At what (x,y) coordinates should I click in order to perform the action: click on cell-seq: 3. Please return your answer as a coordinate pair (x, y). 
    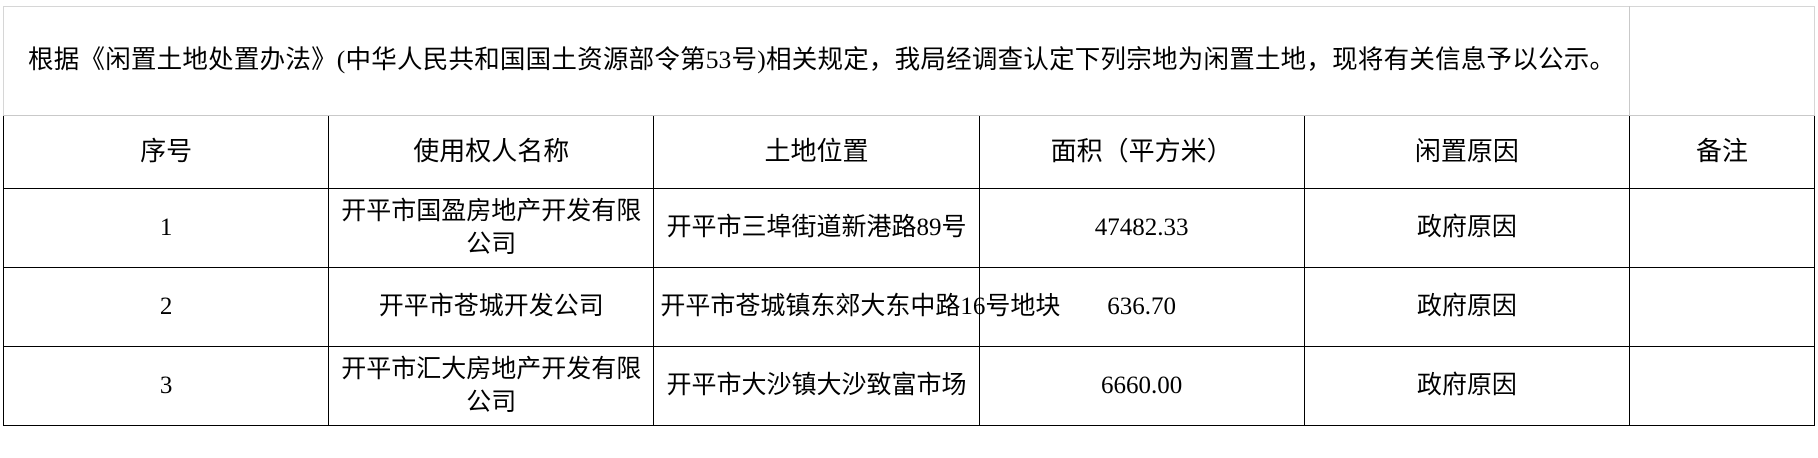
    Looking at the image, I should click on (166, 386).